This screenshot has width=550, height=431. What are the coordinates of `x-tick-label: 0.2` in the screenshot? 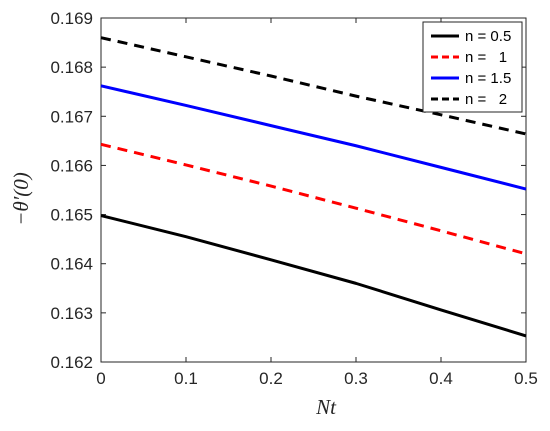 It's located at (271, 378).